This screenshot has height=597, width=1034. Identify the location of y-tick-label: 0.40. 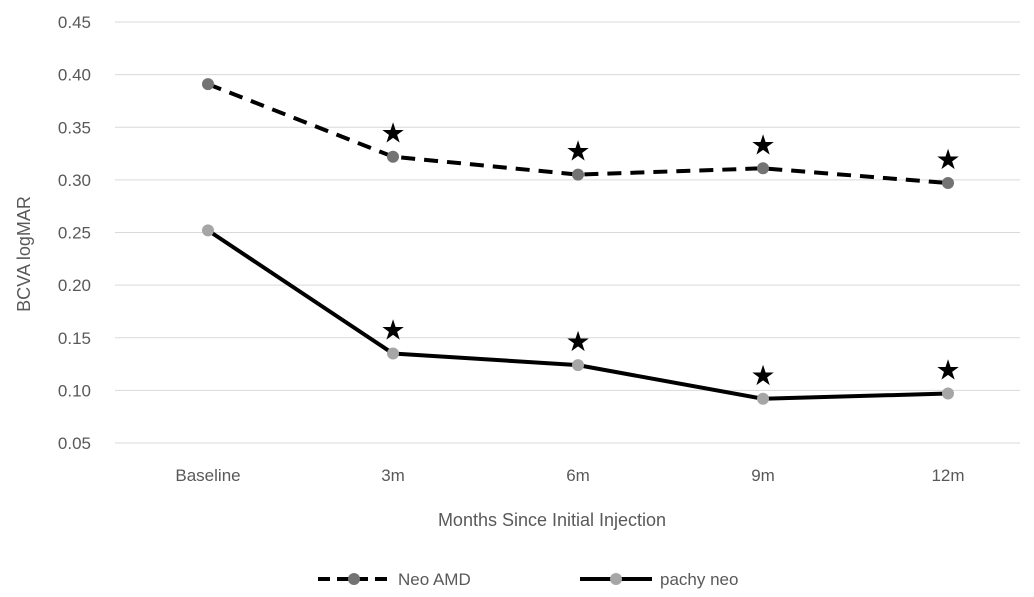
(74, 75).